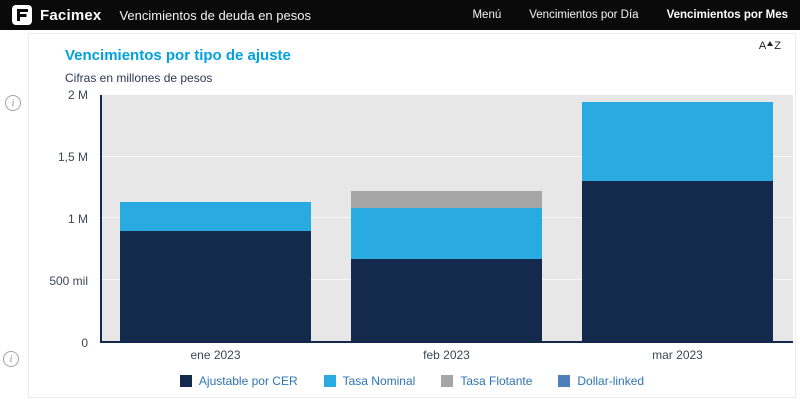 The width and height of the screenshot is (800, 404). What do you see at coordinates (447, 381) in the screenshot?
I see `legend-swatch-tasa-flotante` at bounding box center [447, 381].